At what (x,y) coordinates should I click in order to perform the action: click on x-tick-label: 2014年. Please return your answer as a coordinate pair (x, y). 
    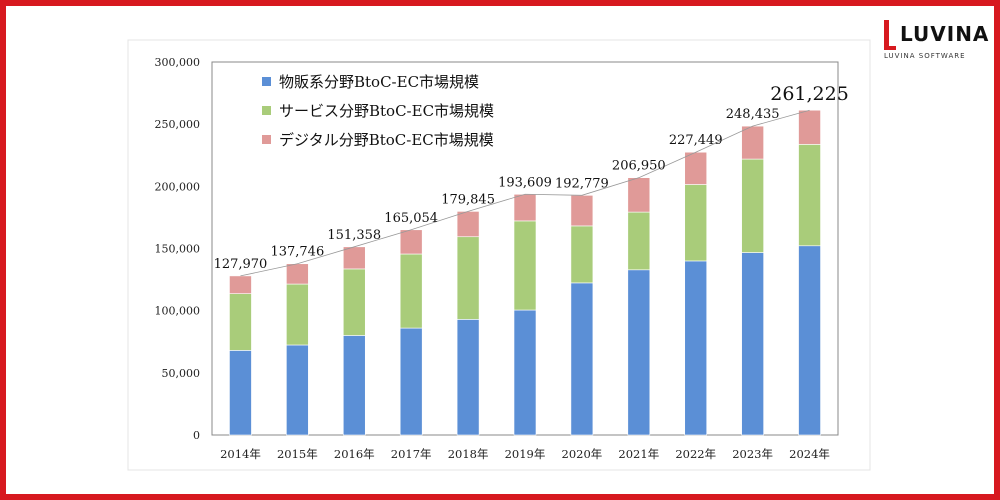
    Looking at the image, I should click on (240, 454).